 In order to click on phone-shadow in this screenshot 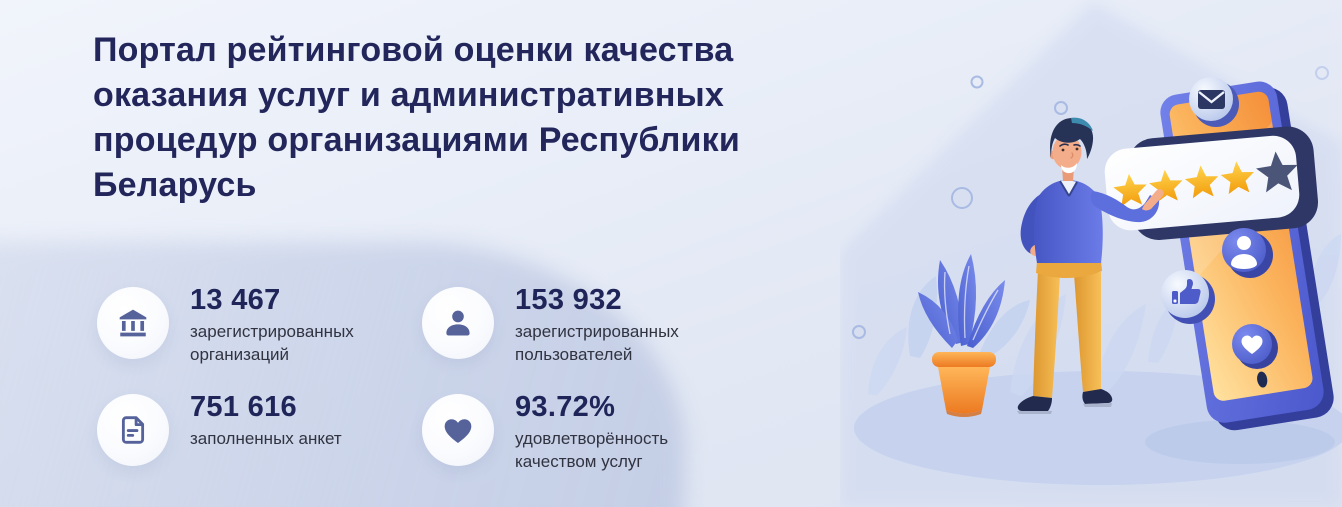, I will do `click(1240, 442)`.